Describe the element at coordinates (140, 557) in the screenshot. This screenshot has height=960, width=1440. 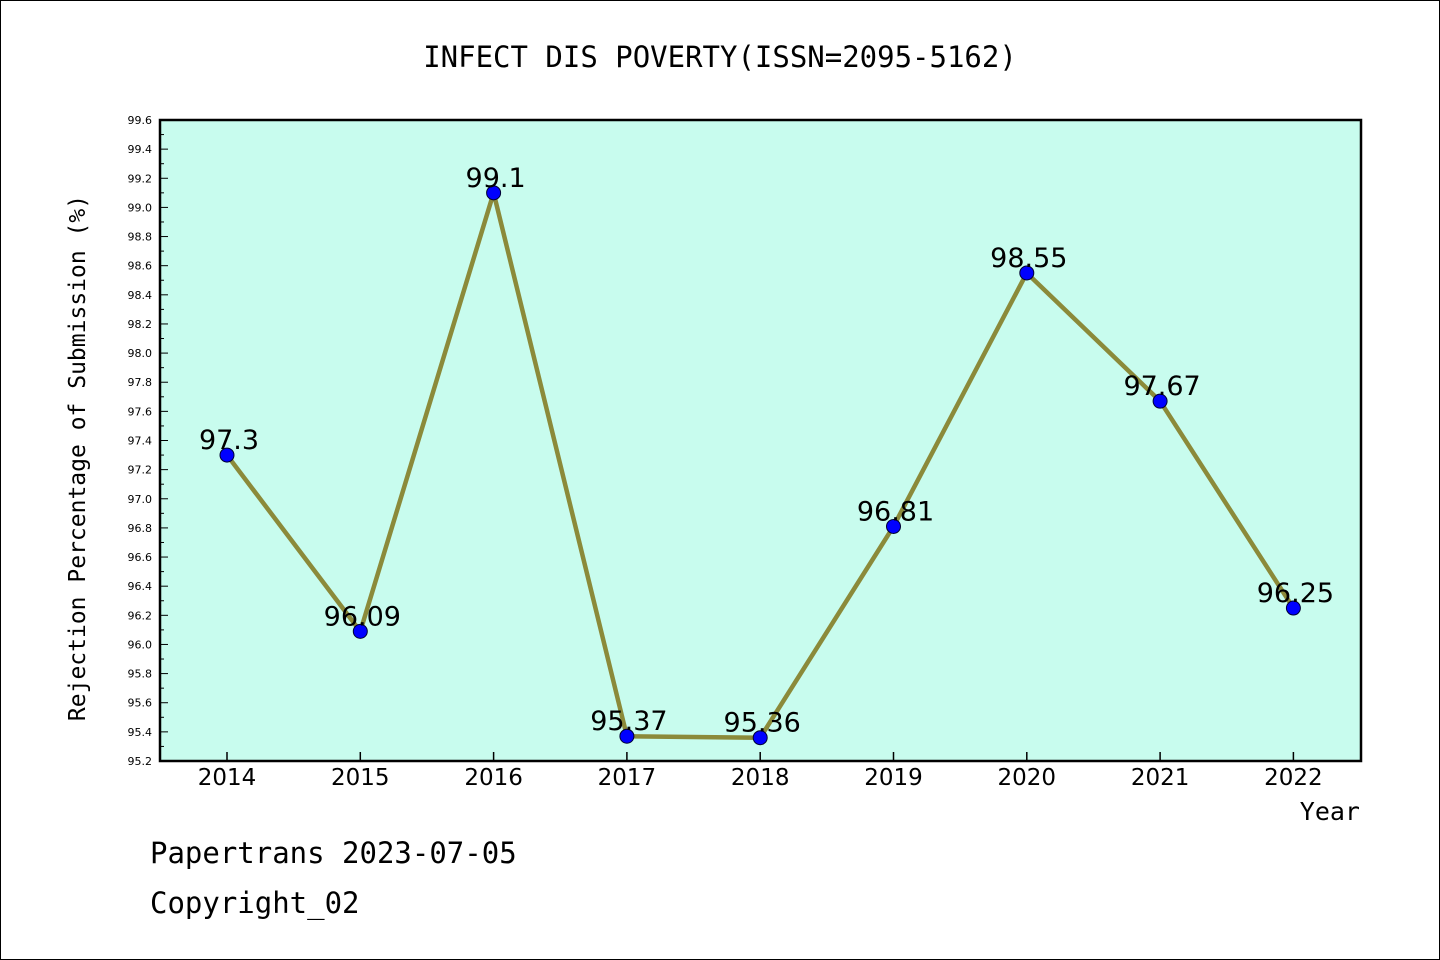
I see `y-tick-label: 96.6` at that location.